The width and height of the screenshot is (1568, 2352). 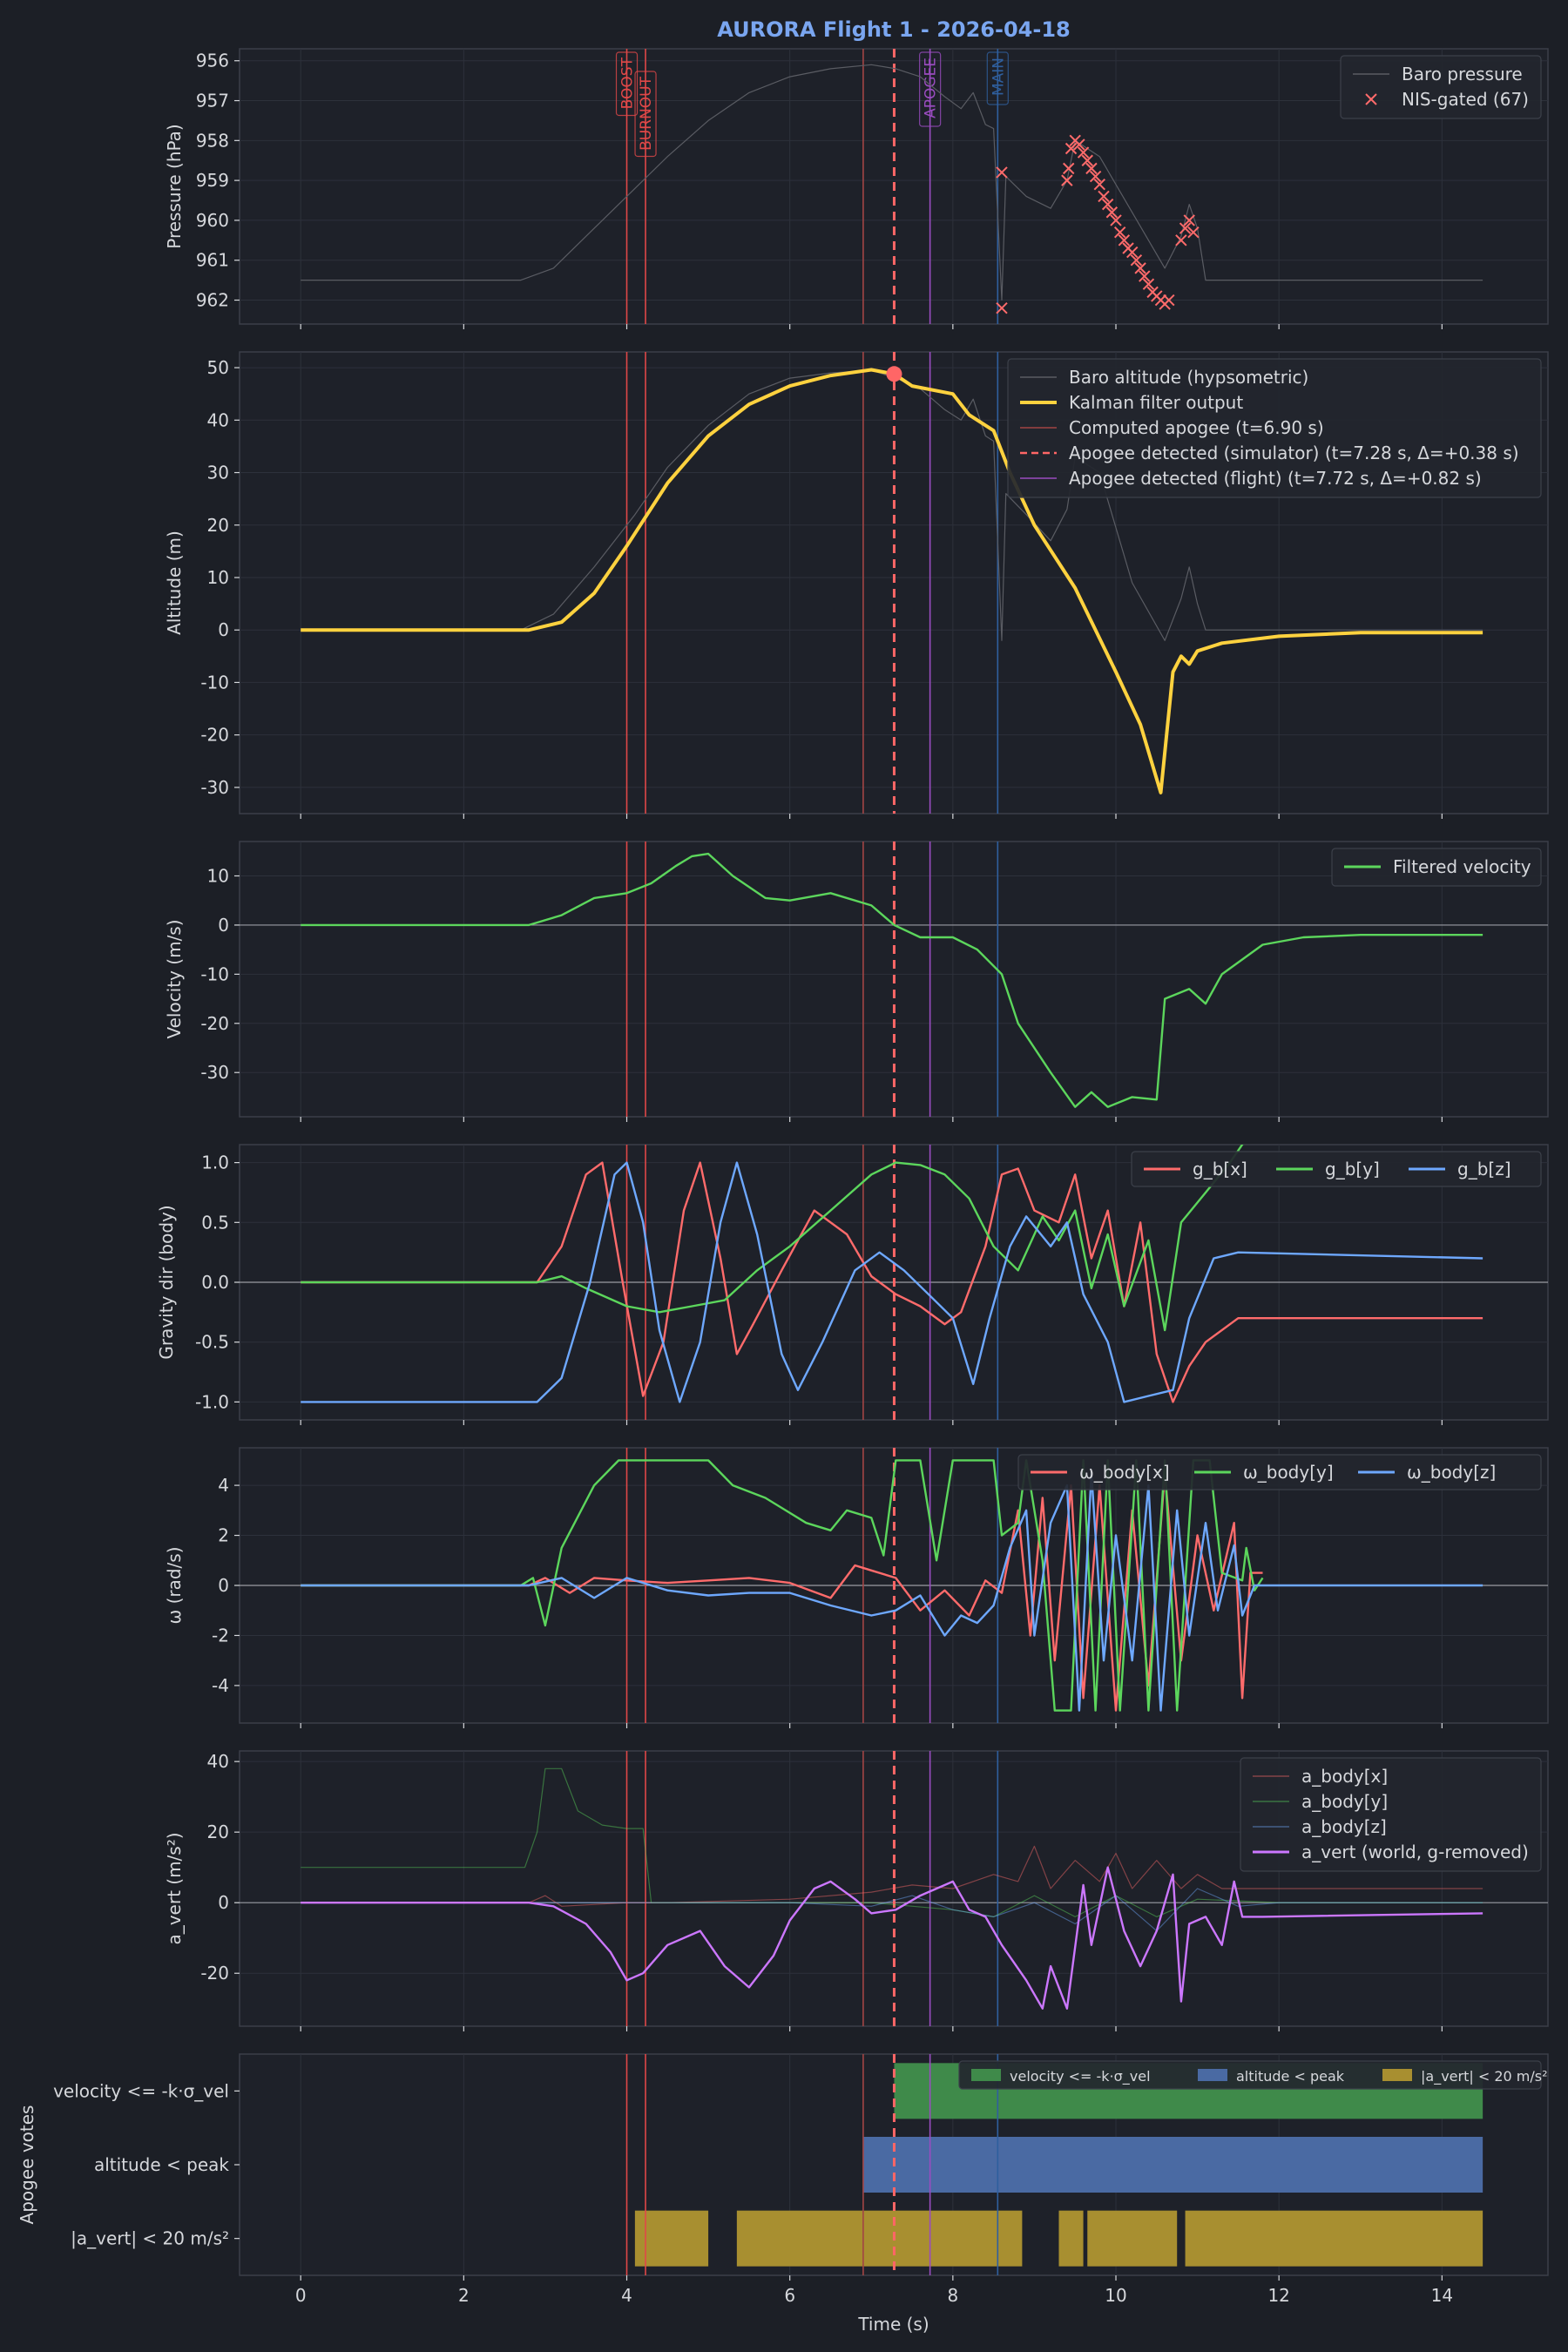 I want to click on series-line-kalman-filter-output, so click(x=893, y=581).